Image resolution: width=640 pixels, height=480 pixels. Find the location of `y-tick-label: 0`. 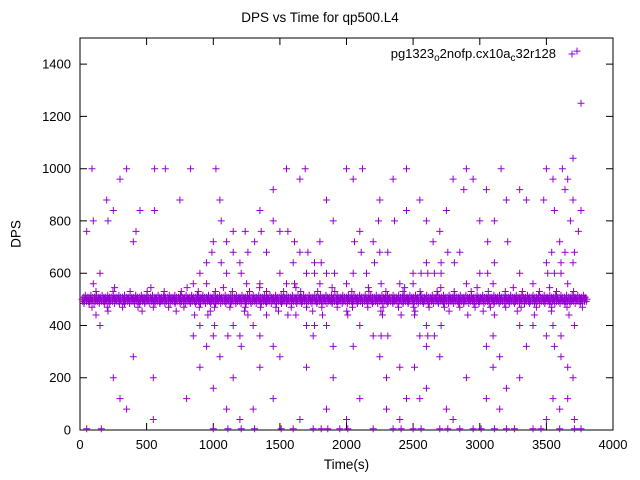

y-tick-label: 0 is located at coordinates (67, 430).